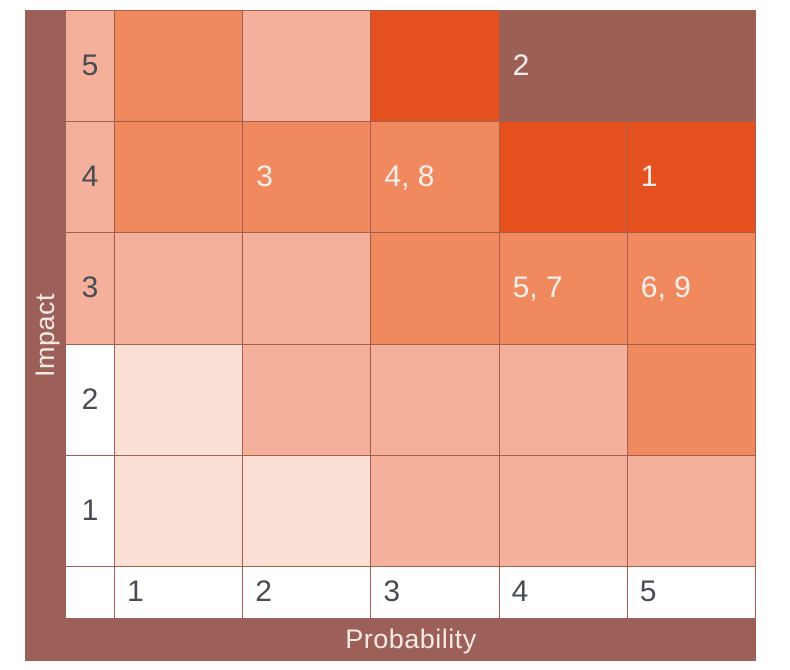 This screenshot has width=790, height=670. What do you see at coordinates (90, 177) in the screenshot?
I see `impact-tick-4: 4` at bounding box center [90, 177].